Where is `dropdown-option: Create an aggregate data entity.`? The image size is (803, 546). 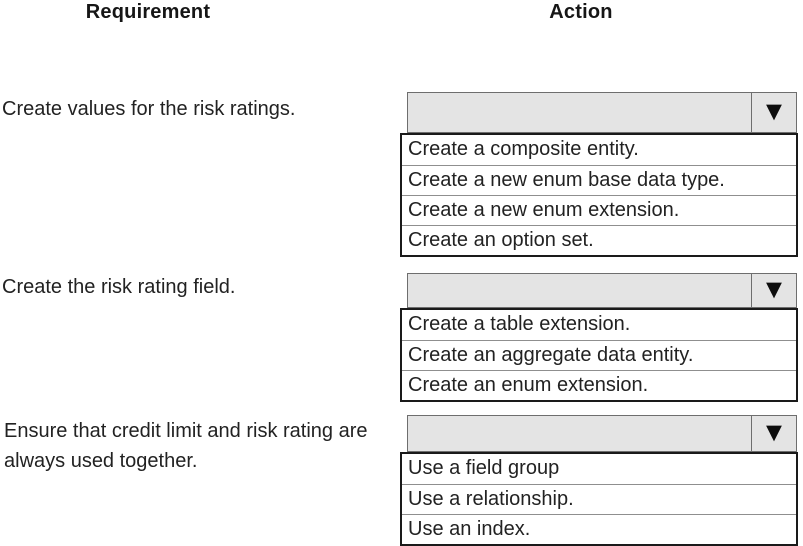 dropdown-option: Create an aggregate data entity. is located at coordinates (599, 355).